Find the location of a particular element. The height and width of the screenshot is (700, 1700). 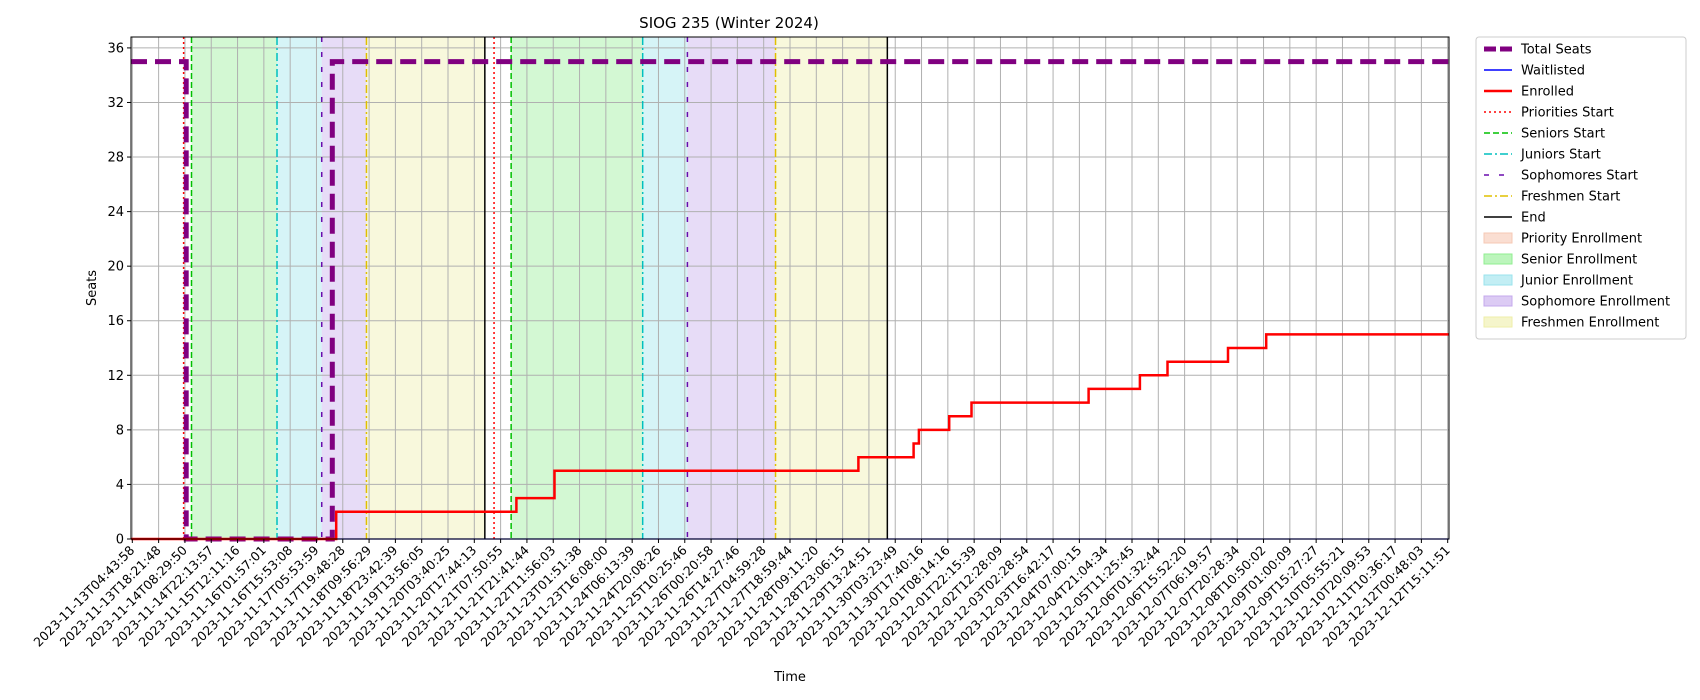

y-axis-label: Seats is located at coordinates (92, 288).